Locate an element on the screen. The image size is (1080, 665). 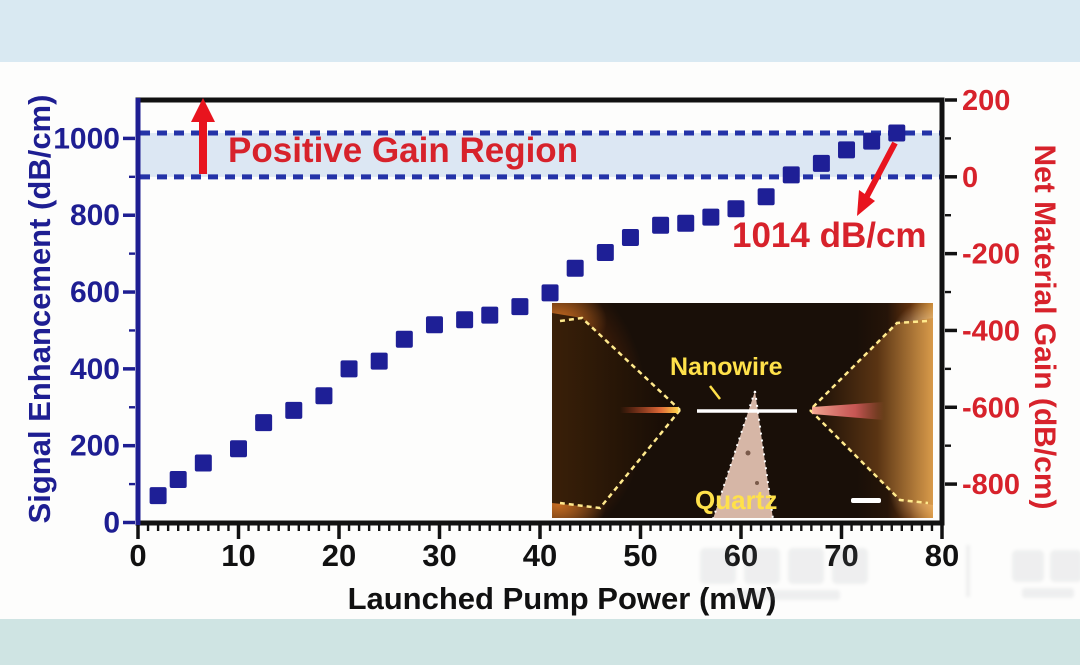
x-tick-label: 40 is located at coordinates (540, 555).